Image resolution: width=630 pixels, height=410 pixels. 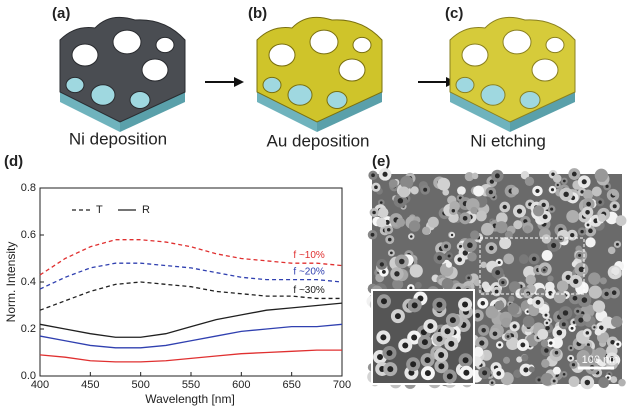 What do you see at coordinates (241, 385) in the screenshot?
I see `x-tick-label: 600` at bounding box center [241, 385].